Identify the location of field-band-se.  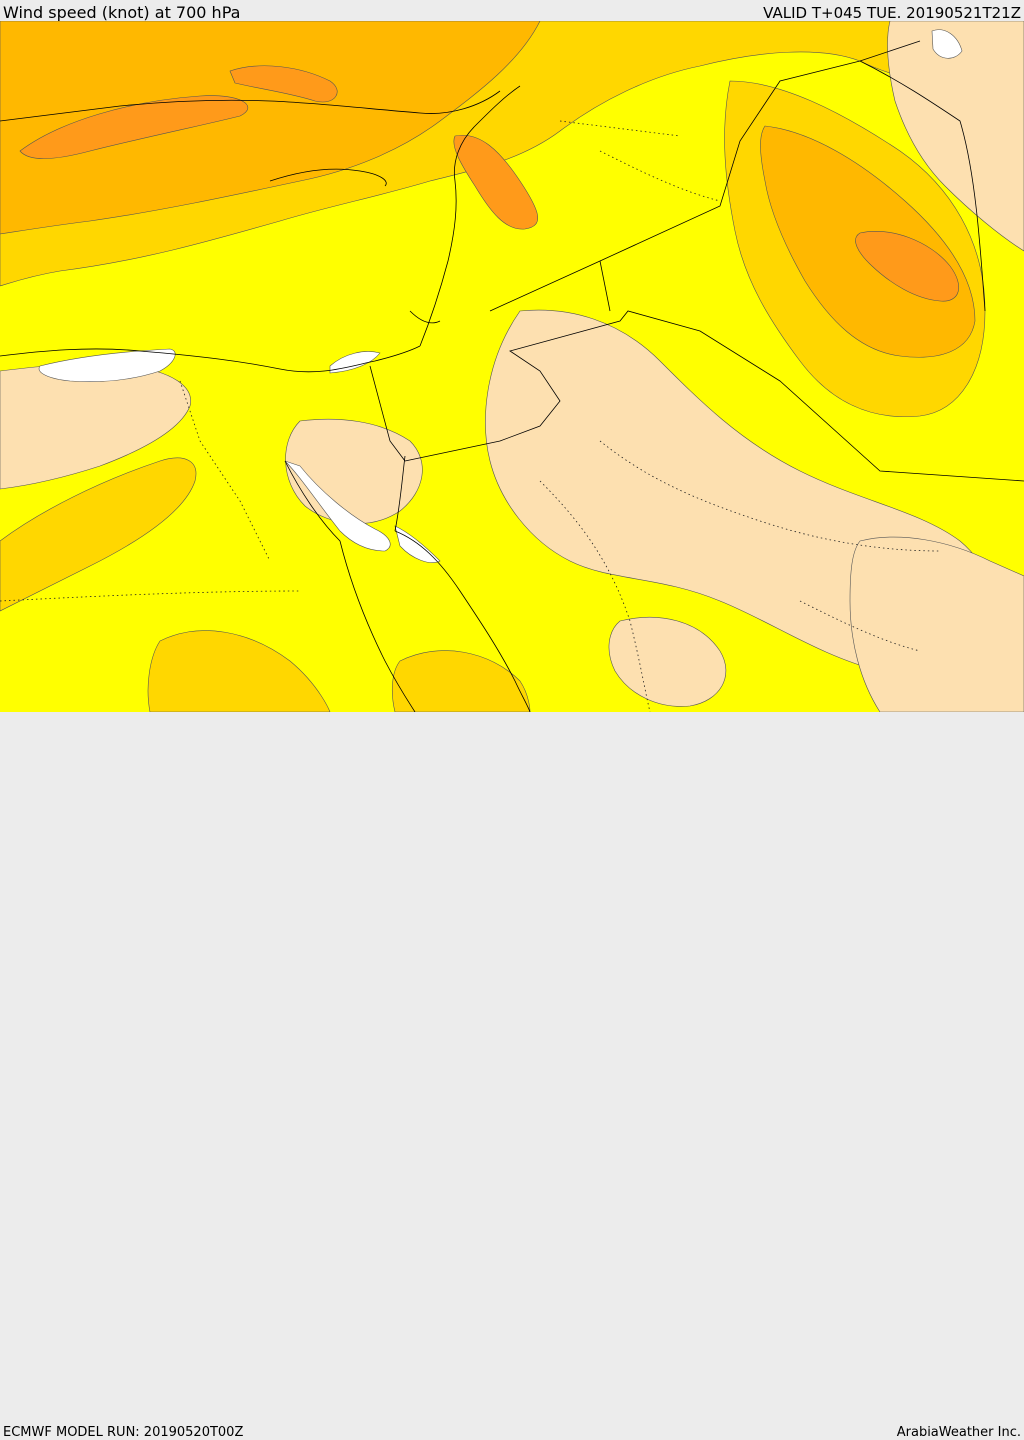
(461, 681).